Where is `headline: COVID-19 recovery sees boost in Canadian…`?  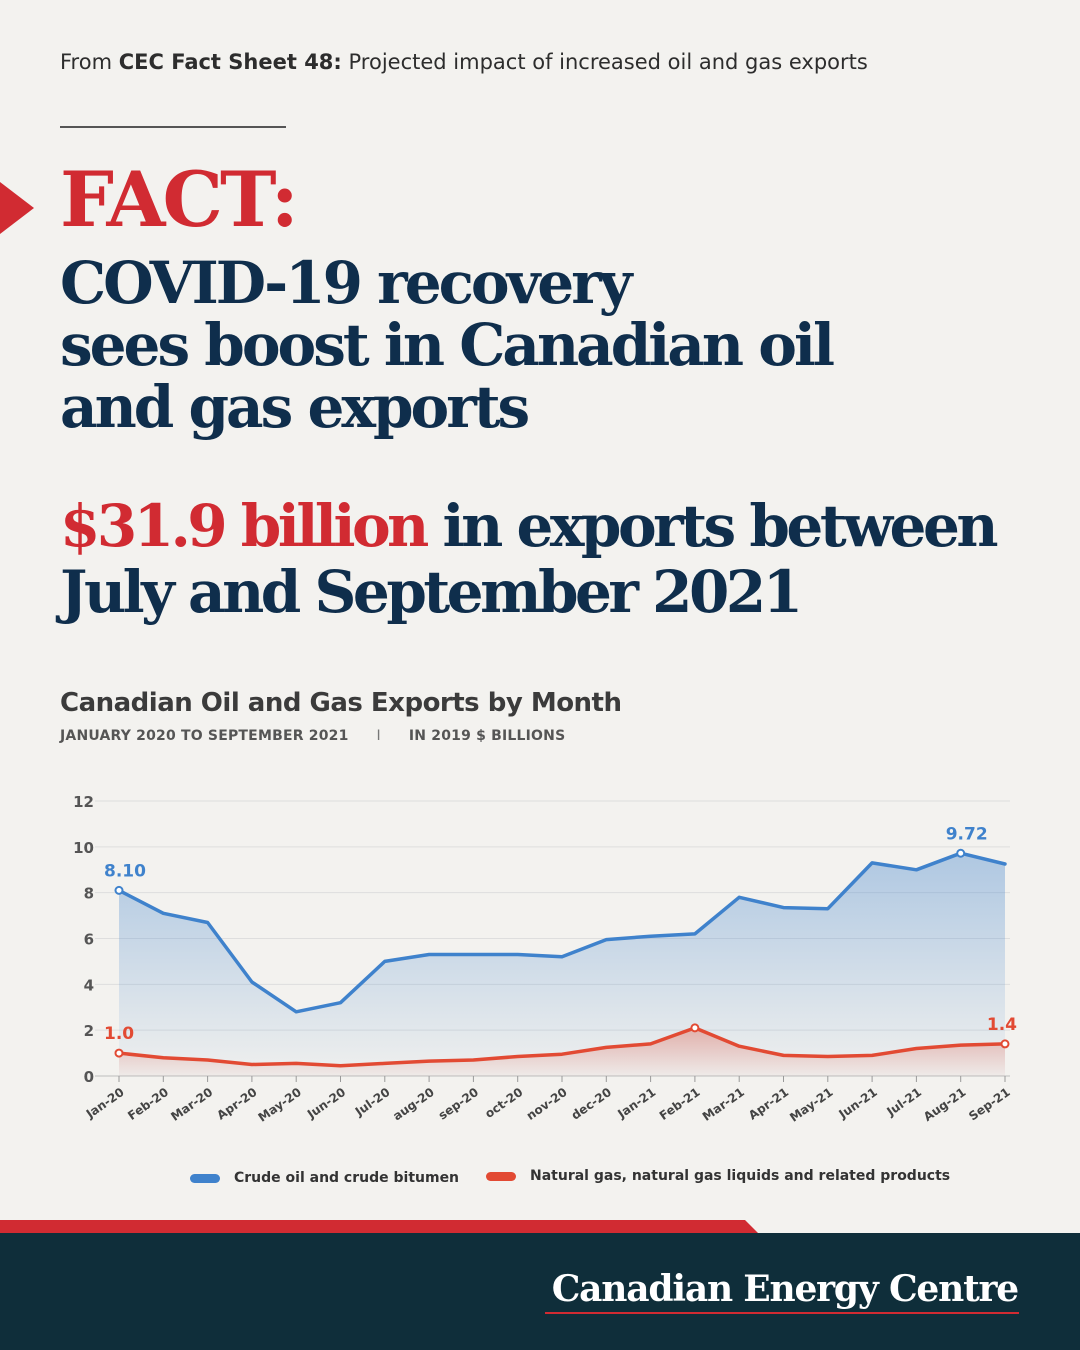
headline: COVID-19 recovery sees boost in Canadian… is located at coordinates (550, 345).